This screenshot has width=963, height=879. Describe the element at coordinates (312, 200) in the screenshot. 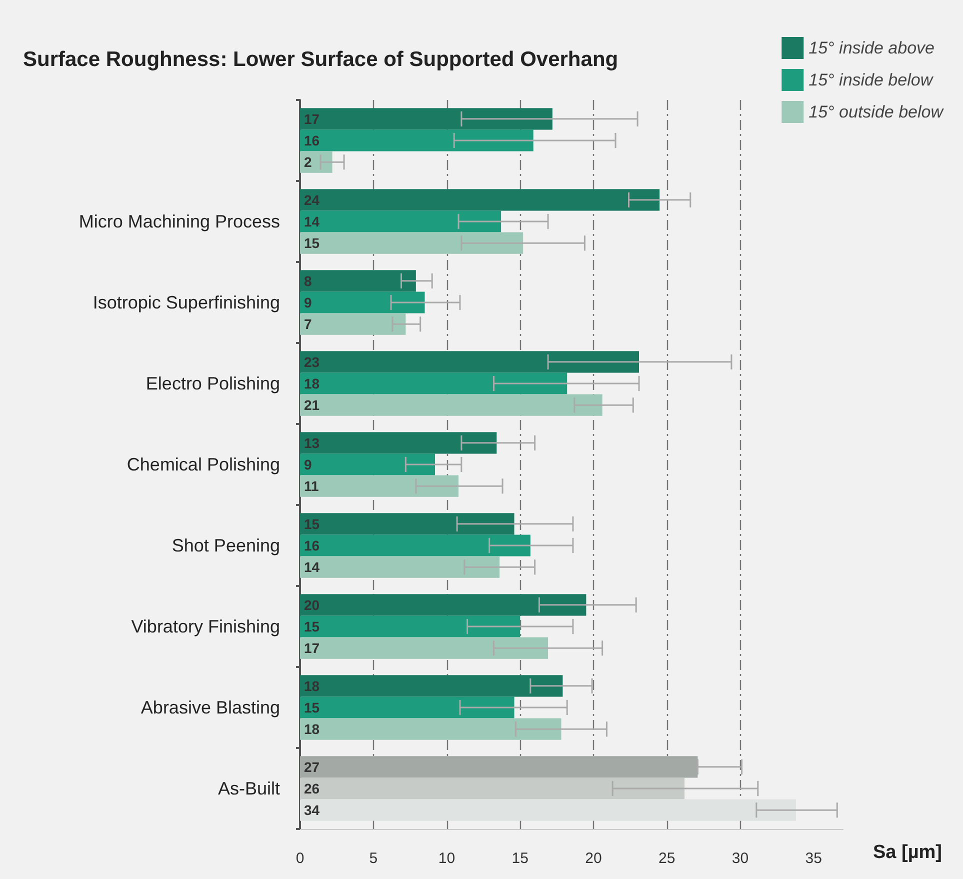

I see `data-label: 24` at that location.